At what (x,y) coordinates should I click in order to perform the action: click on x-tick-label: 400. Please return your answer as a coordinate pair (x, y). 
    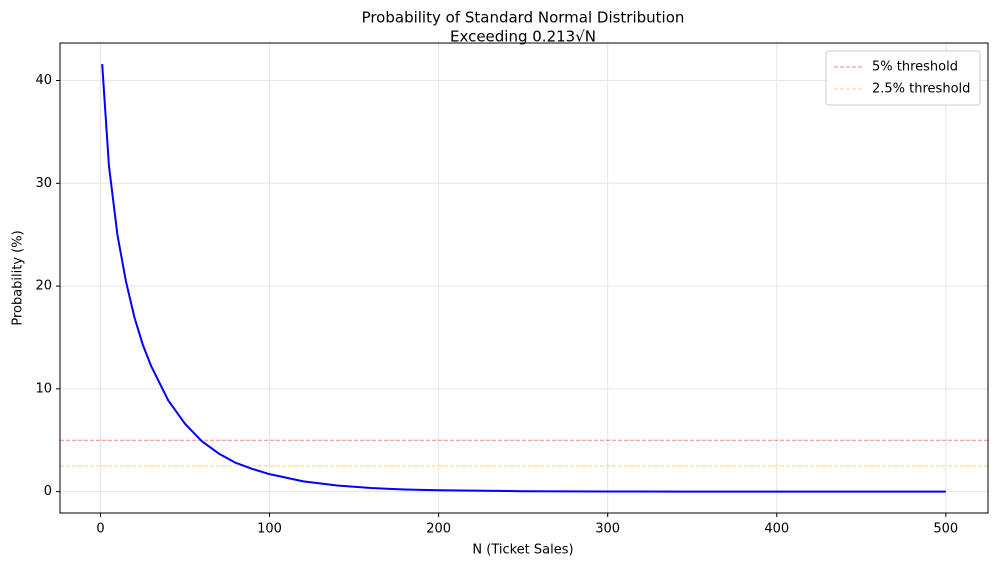
    Looking at the image, I should click on (776, 529).